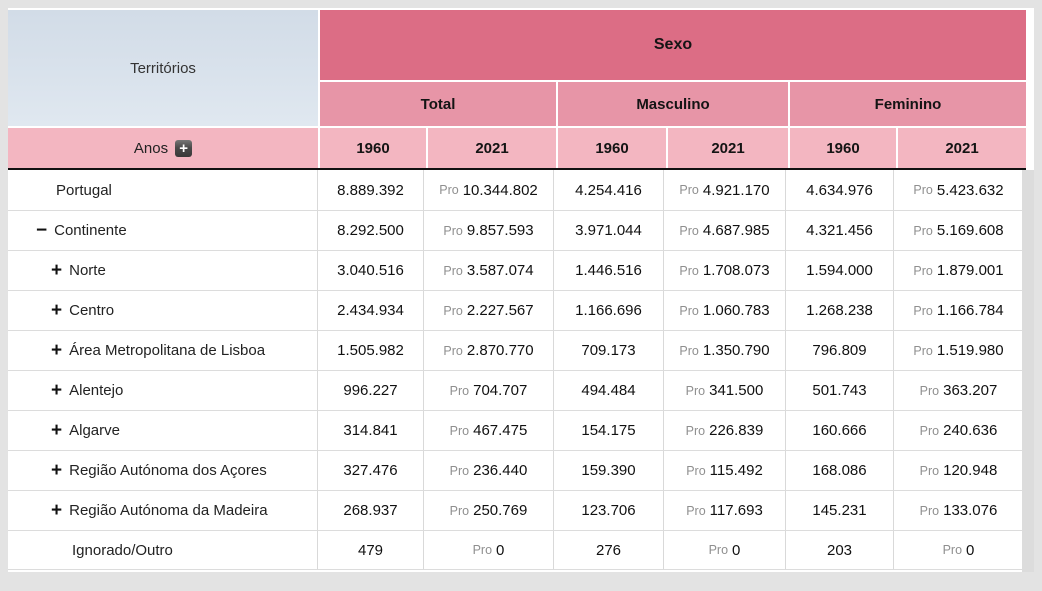 This screenshot has width=1042, height=591. I want to click on value-cell: 276, so click(609, 550).